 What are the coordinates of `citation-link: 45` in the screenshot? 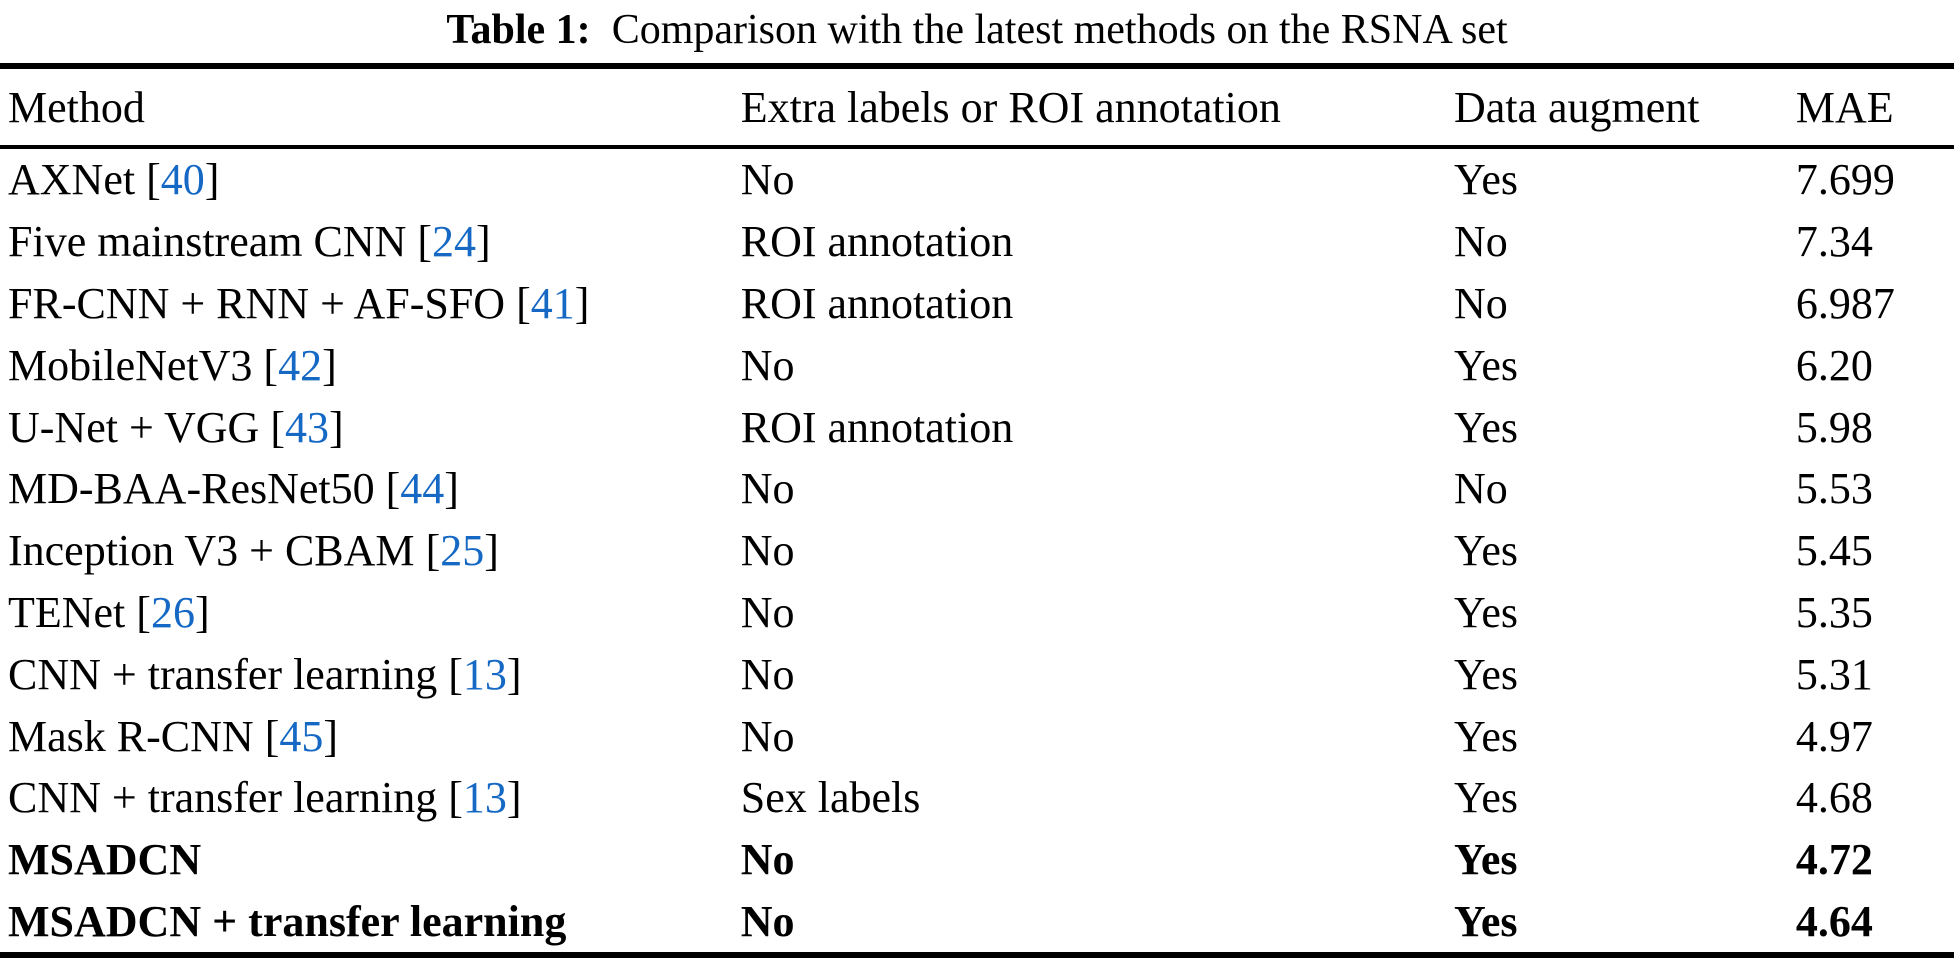 It's located at (301, 736).